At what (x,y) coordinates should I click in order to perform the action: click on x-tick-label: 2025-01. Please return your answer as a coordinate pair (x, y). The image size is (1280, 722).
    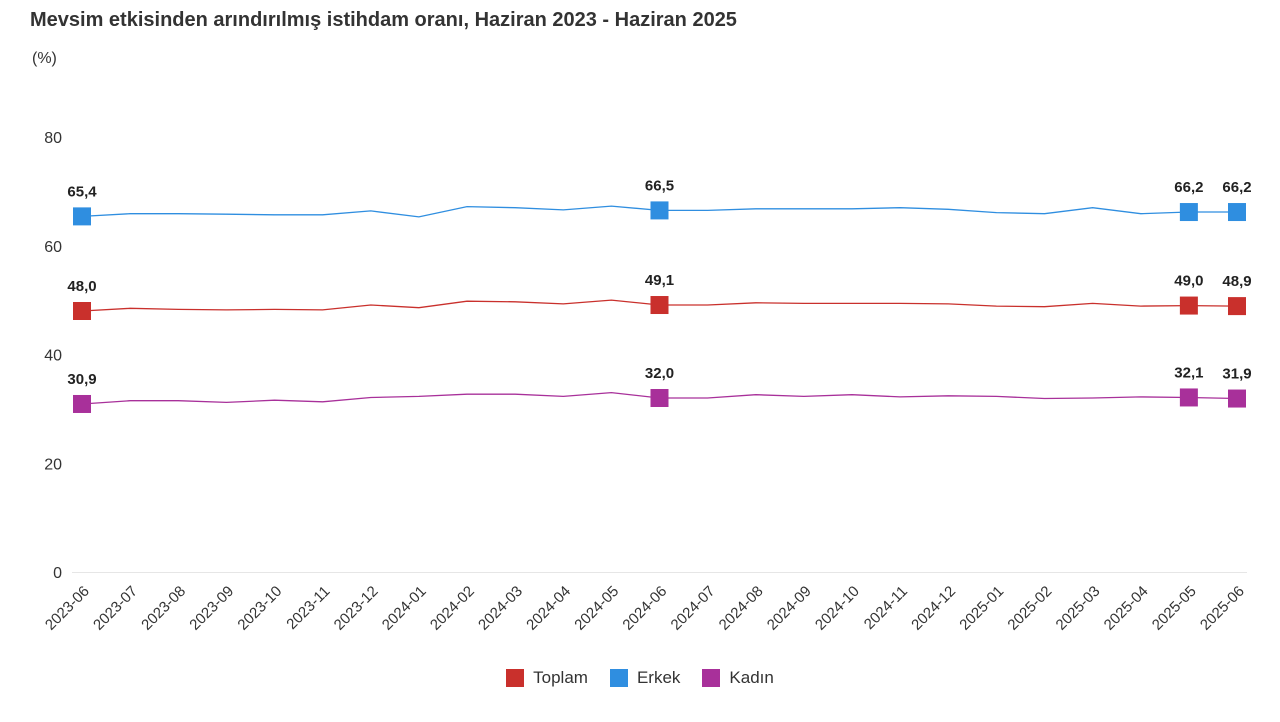
    Looking at the image, I should click on (981, 608).